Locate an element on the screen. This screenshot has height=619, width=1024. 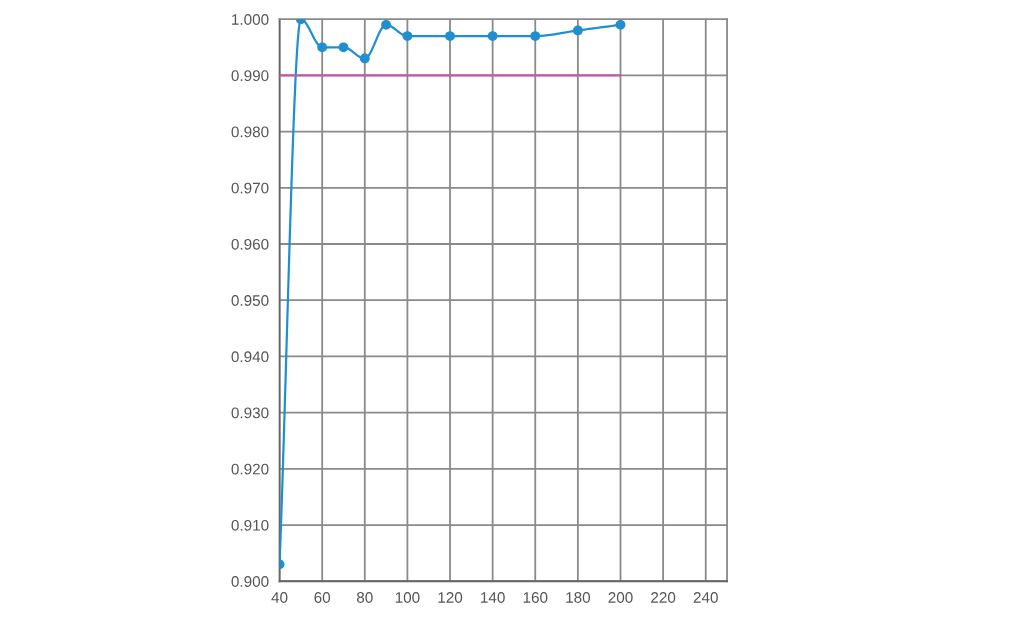
y-tick-label: 0.970 is located at coordinates (250, 188).